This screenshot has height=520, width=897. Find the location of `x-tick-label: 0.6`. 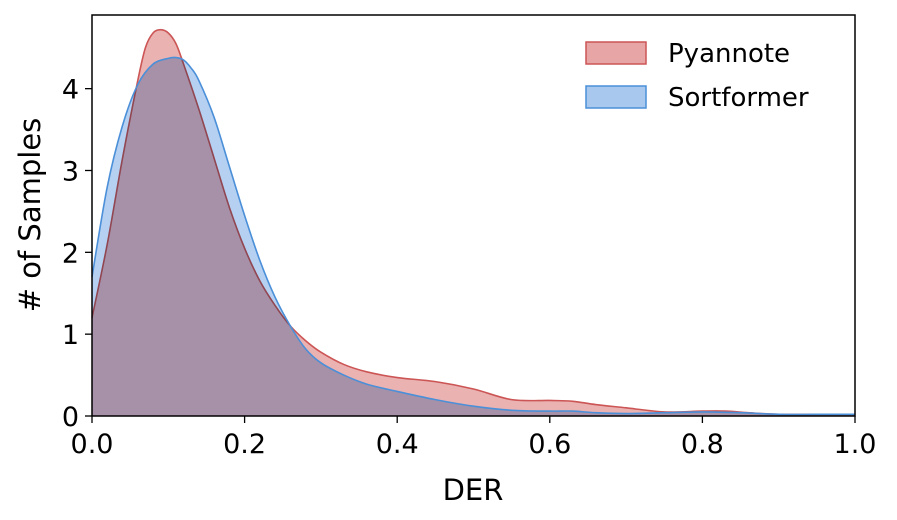

x-tick-label: 0.6 is located at coordinates (549, 444).